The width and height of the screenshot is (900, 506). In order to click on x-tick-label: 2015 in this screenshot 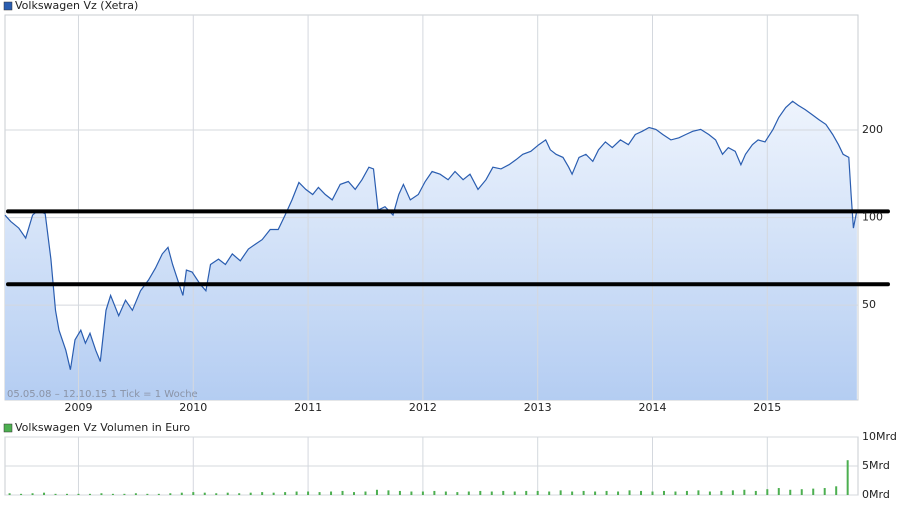, I will do `click(767, 407)`.